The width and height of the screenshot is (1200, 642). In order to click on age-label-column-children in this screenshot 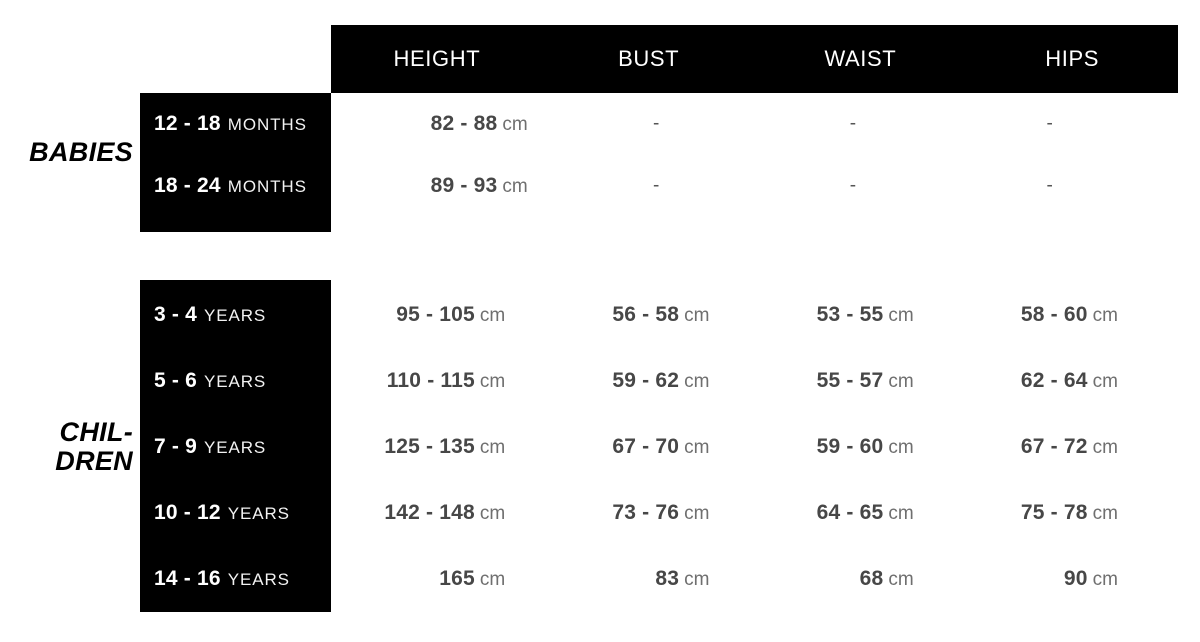, I will do `click(235, 446)`.